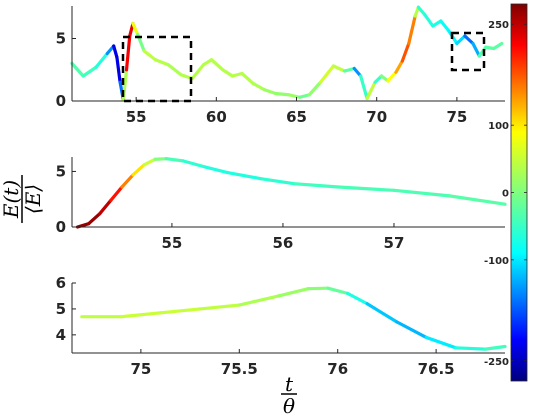  Describe the element at coordinates (33, 199) in the screenshot. I see `y-label-denominator: ⟨E⟩` at that location.